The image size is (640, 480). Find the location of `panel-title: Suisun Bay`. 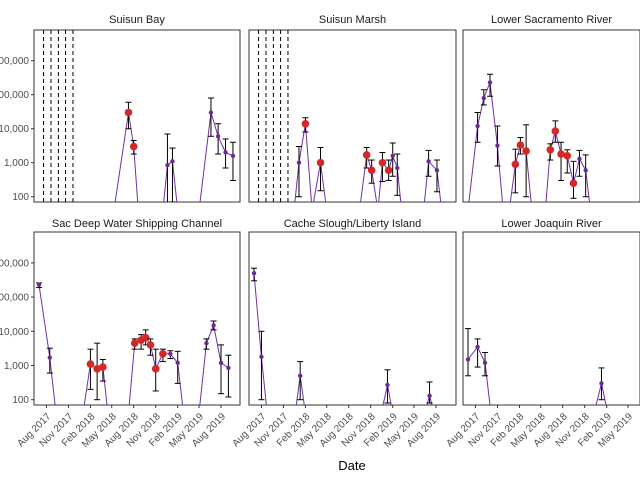

panel-title: Suisun Bay is located at coordinates (137, 20).